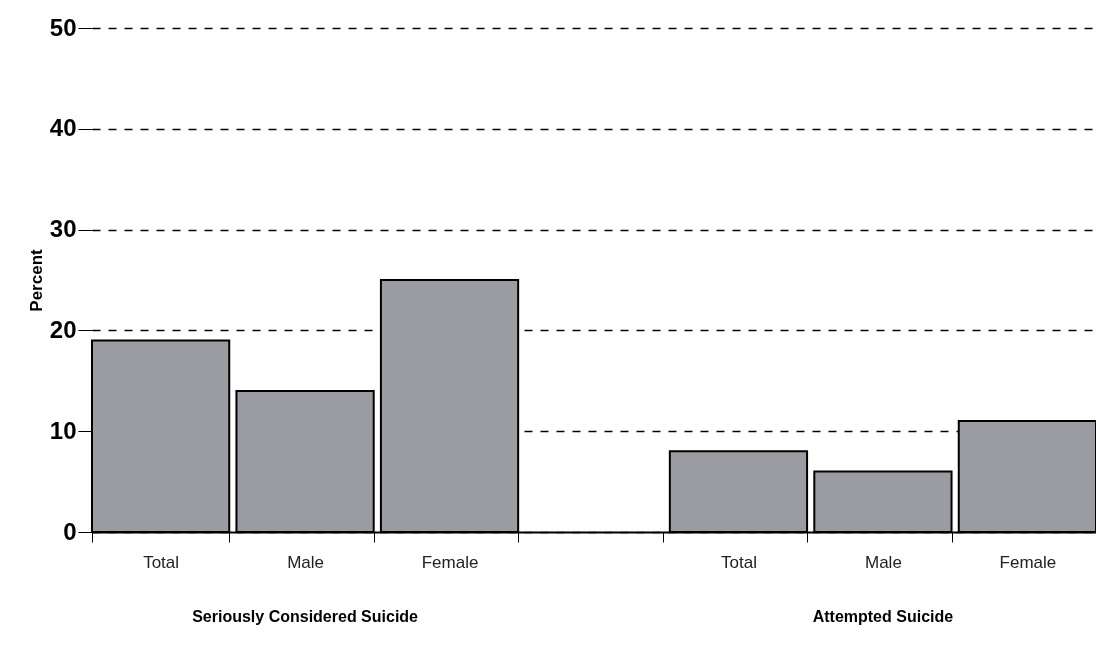 The image size is (1096, 645). What do you see at coordinates (70, 531) in the screenshot?
I see `y-tick-label: 0` at bounding box center [70, 531].